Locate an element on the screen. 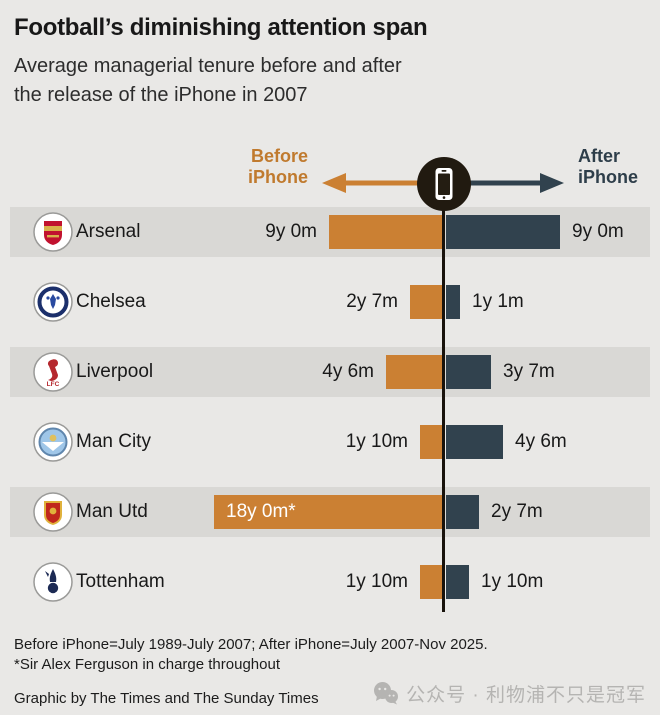  before-value-label: 2y 7m is located at coordinates (372, 301).